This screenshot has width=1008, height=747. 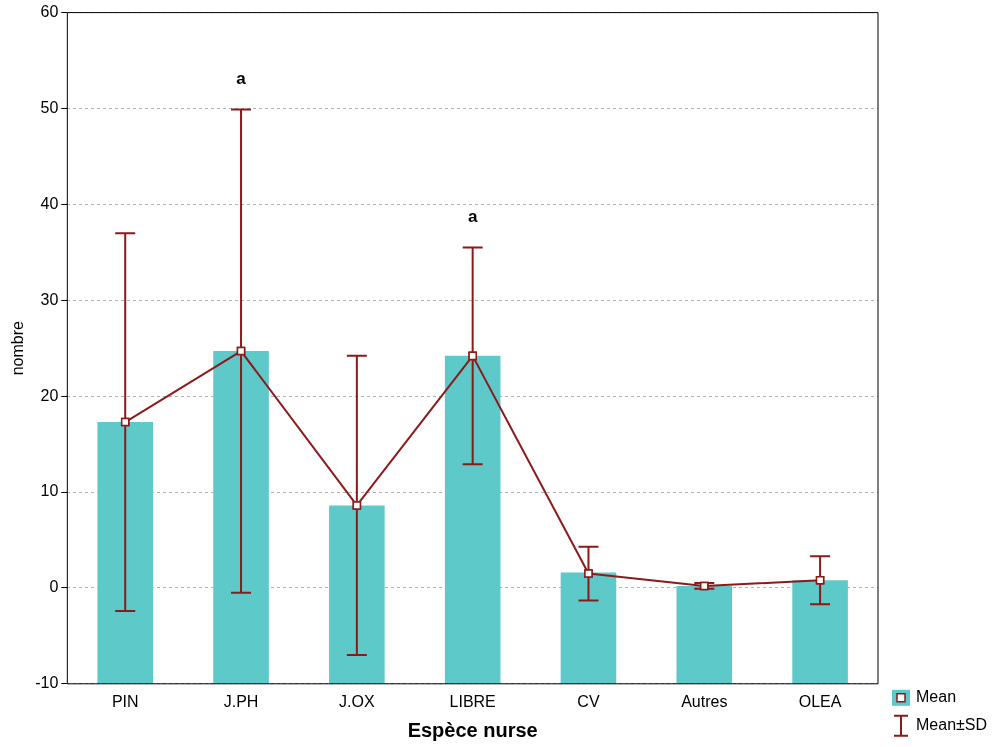 I want to click on x-tick-label: J.PH, so click(x=241, y=701).